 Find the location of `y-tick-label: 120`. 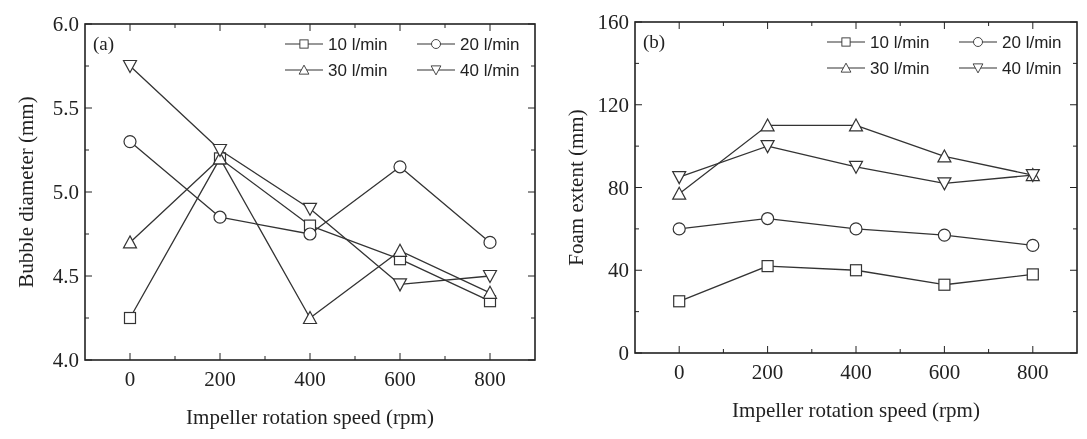

y-tick-label: 120 is located at coordinates (613, 104).